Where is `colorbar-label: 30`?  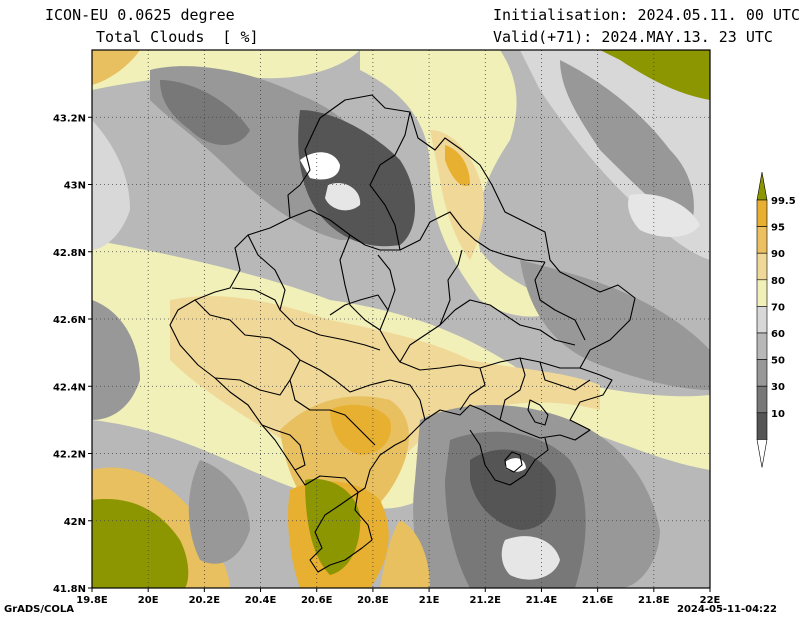 colorbar-label: 30 is located at coordinates (778, 387).